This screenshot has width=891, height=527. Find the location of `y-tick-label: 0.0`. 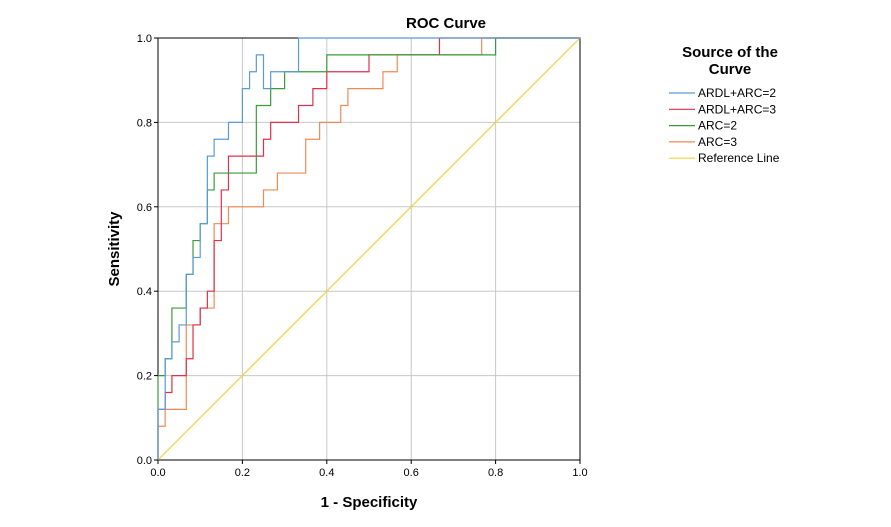

y-tick-label: 0.0 is located at coordinates (144, 461).